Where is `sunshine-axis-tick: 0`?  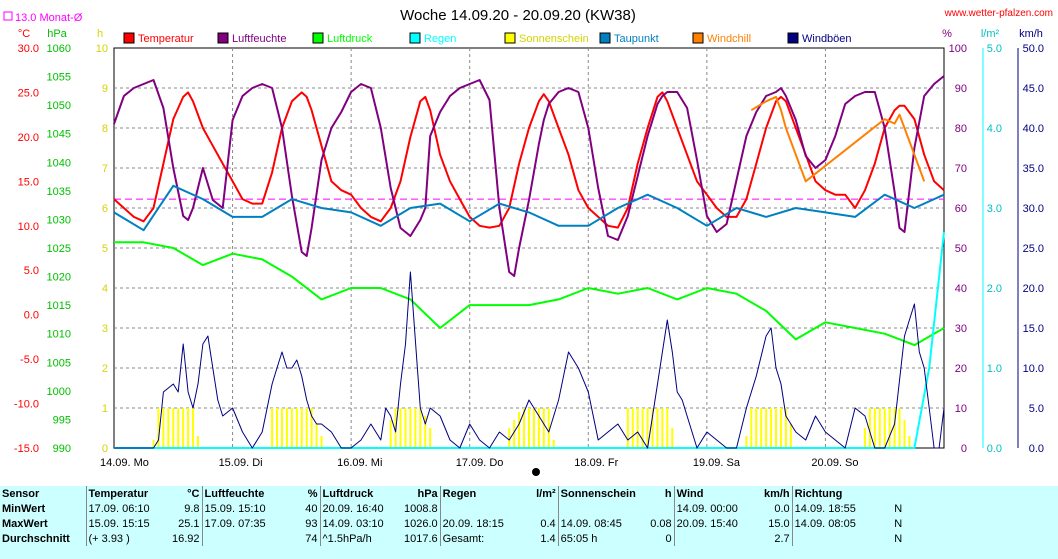 sunshine-axis-tick: 0 is located at coordinates (105, 449).